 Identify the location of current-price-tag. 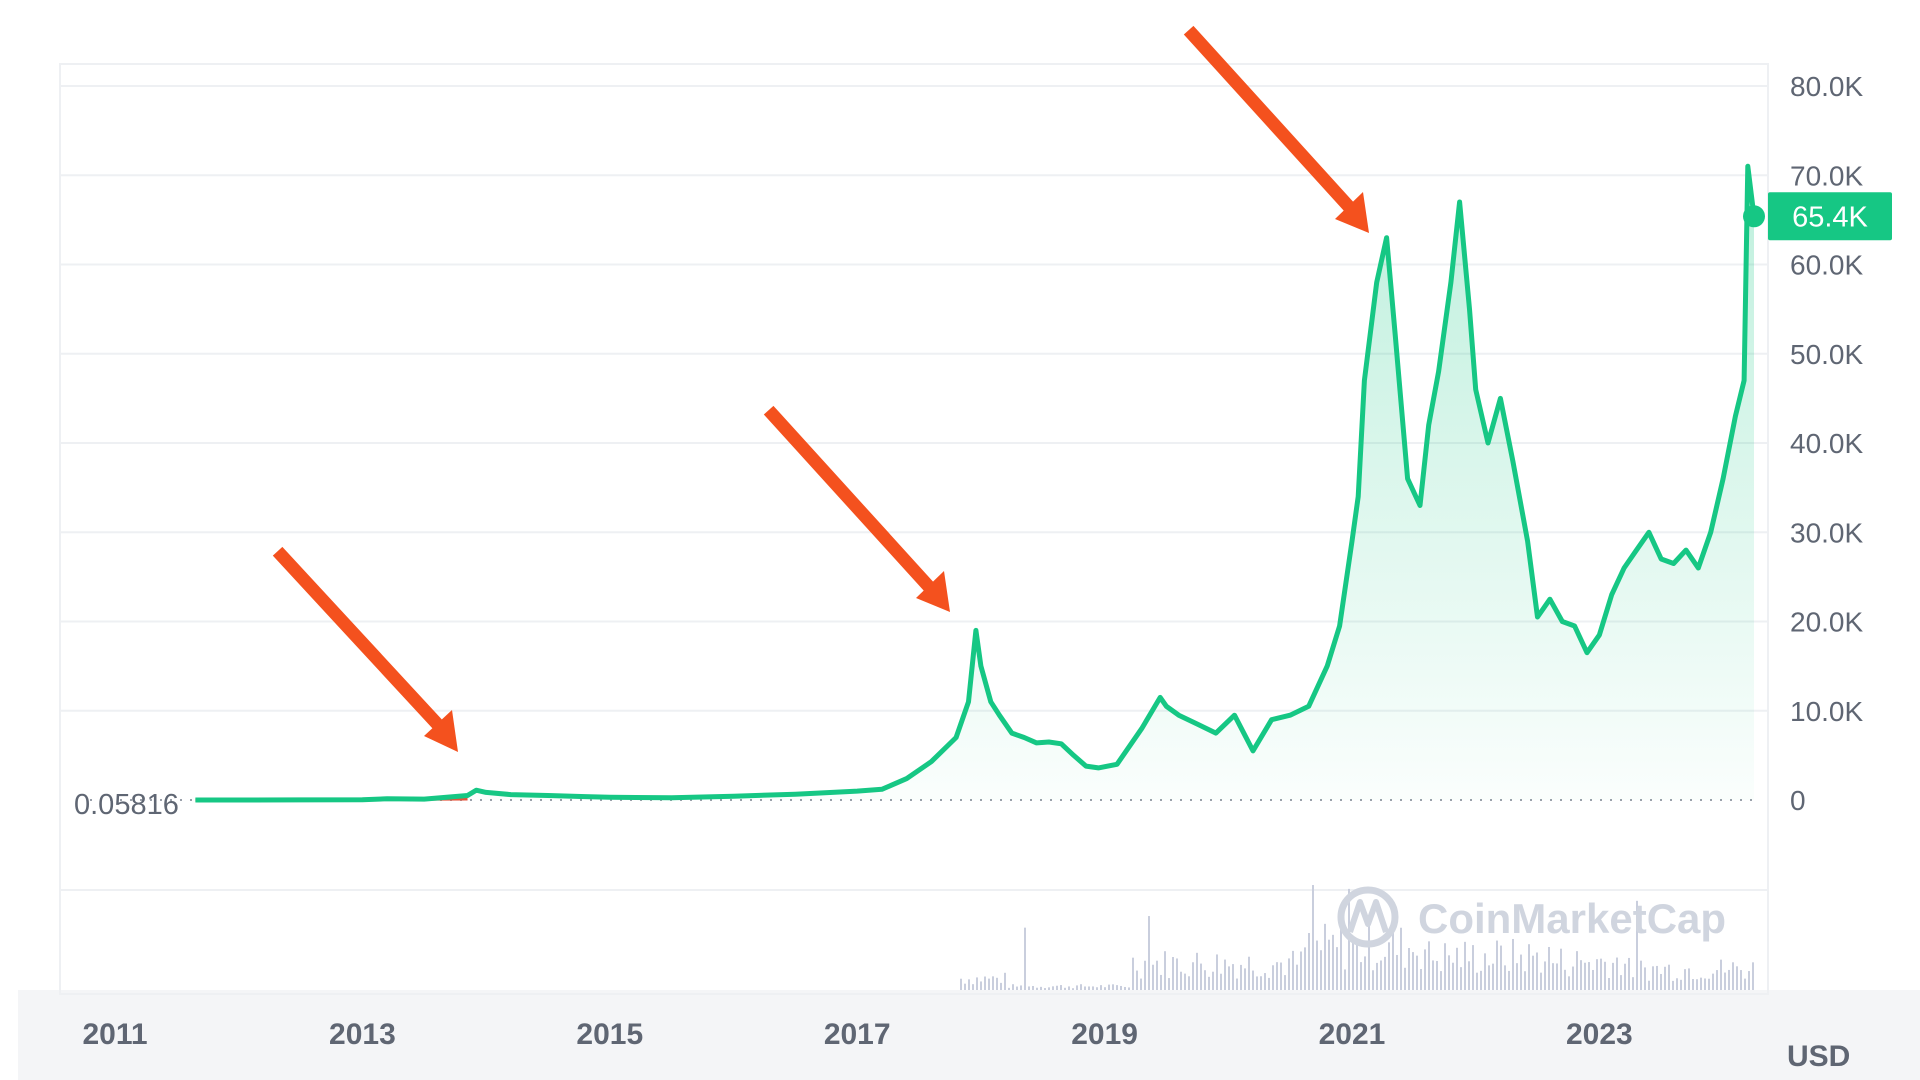
(1830, 216).